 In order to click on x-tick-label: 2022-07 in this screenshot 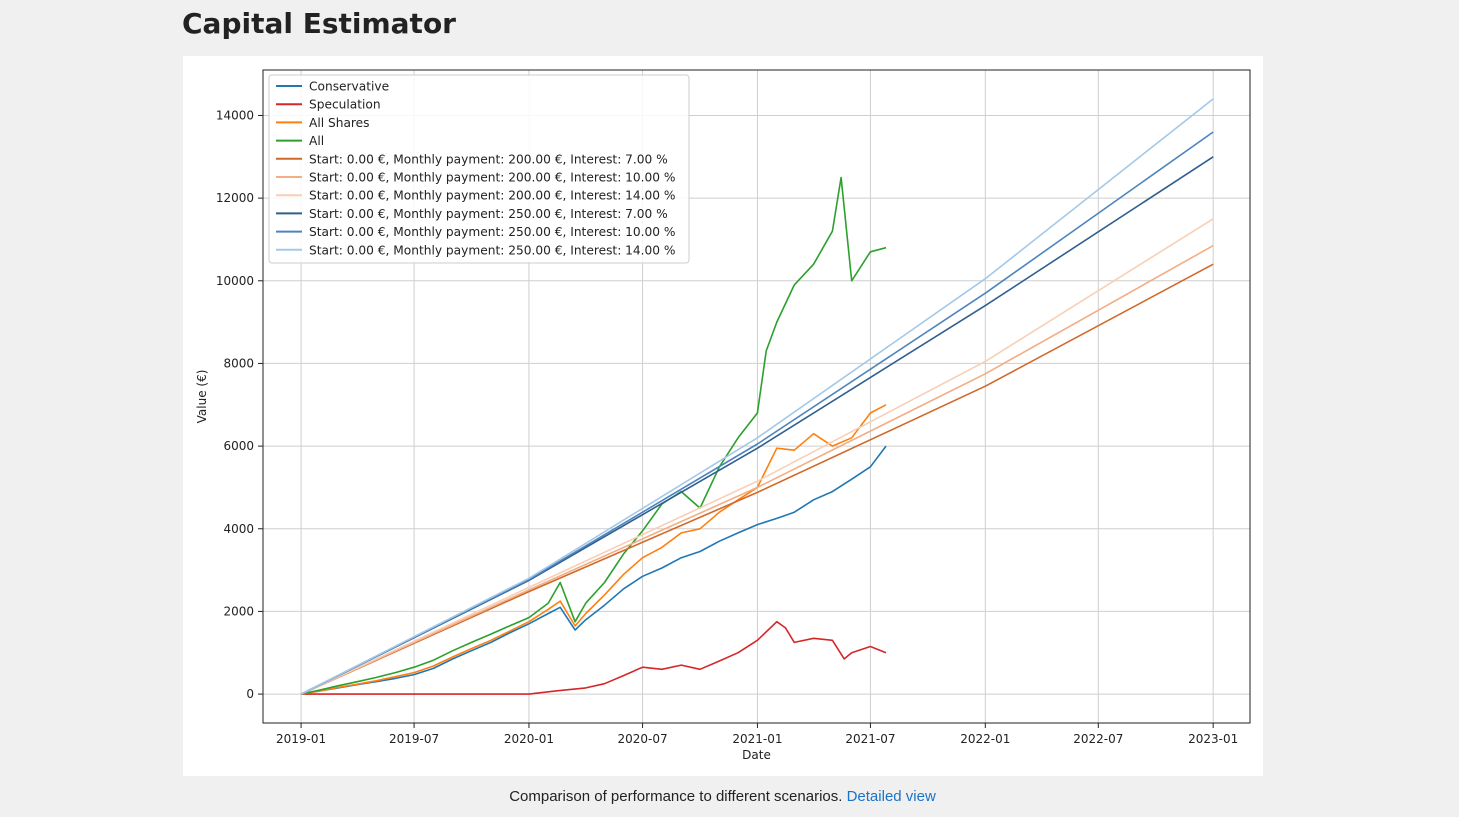, I will do `click(1098, 739)`.